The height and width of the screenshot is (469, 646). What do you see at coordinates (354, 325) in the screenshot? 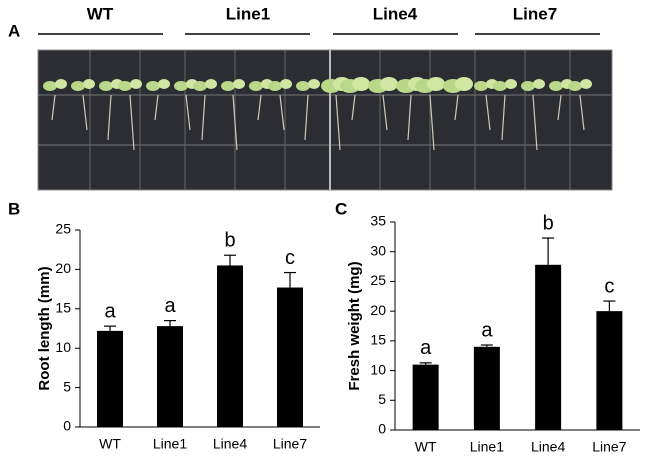
I see `y-axis-label: Fresh weight (mg)` at bounding box center [354, 325].